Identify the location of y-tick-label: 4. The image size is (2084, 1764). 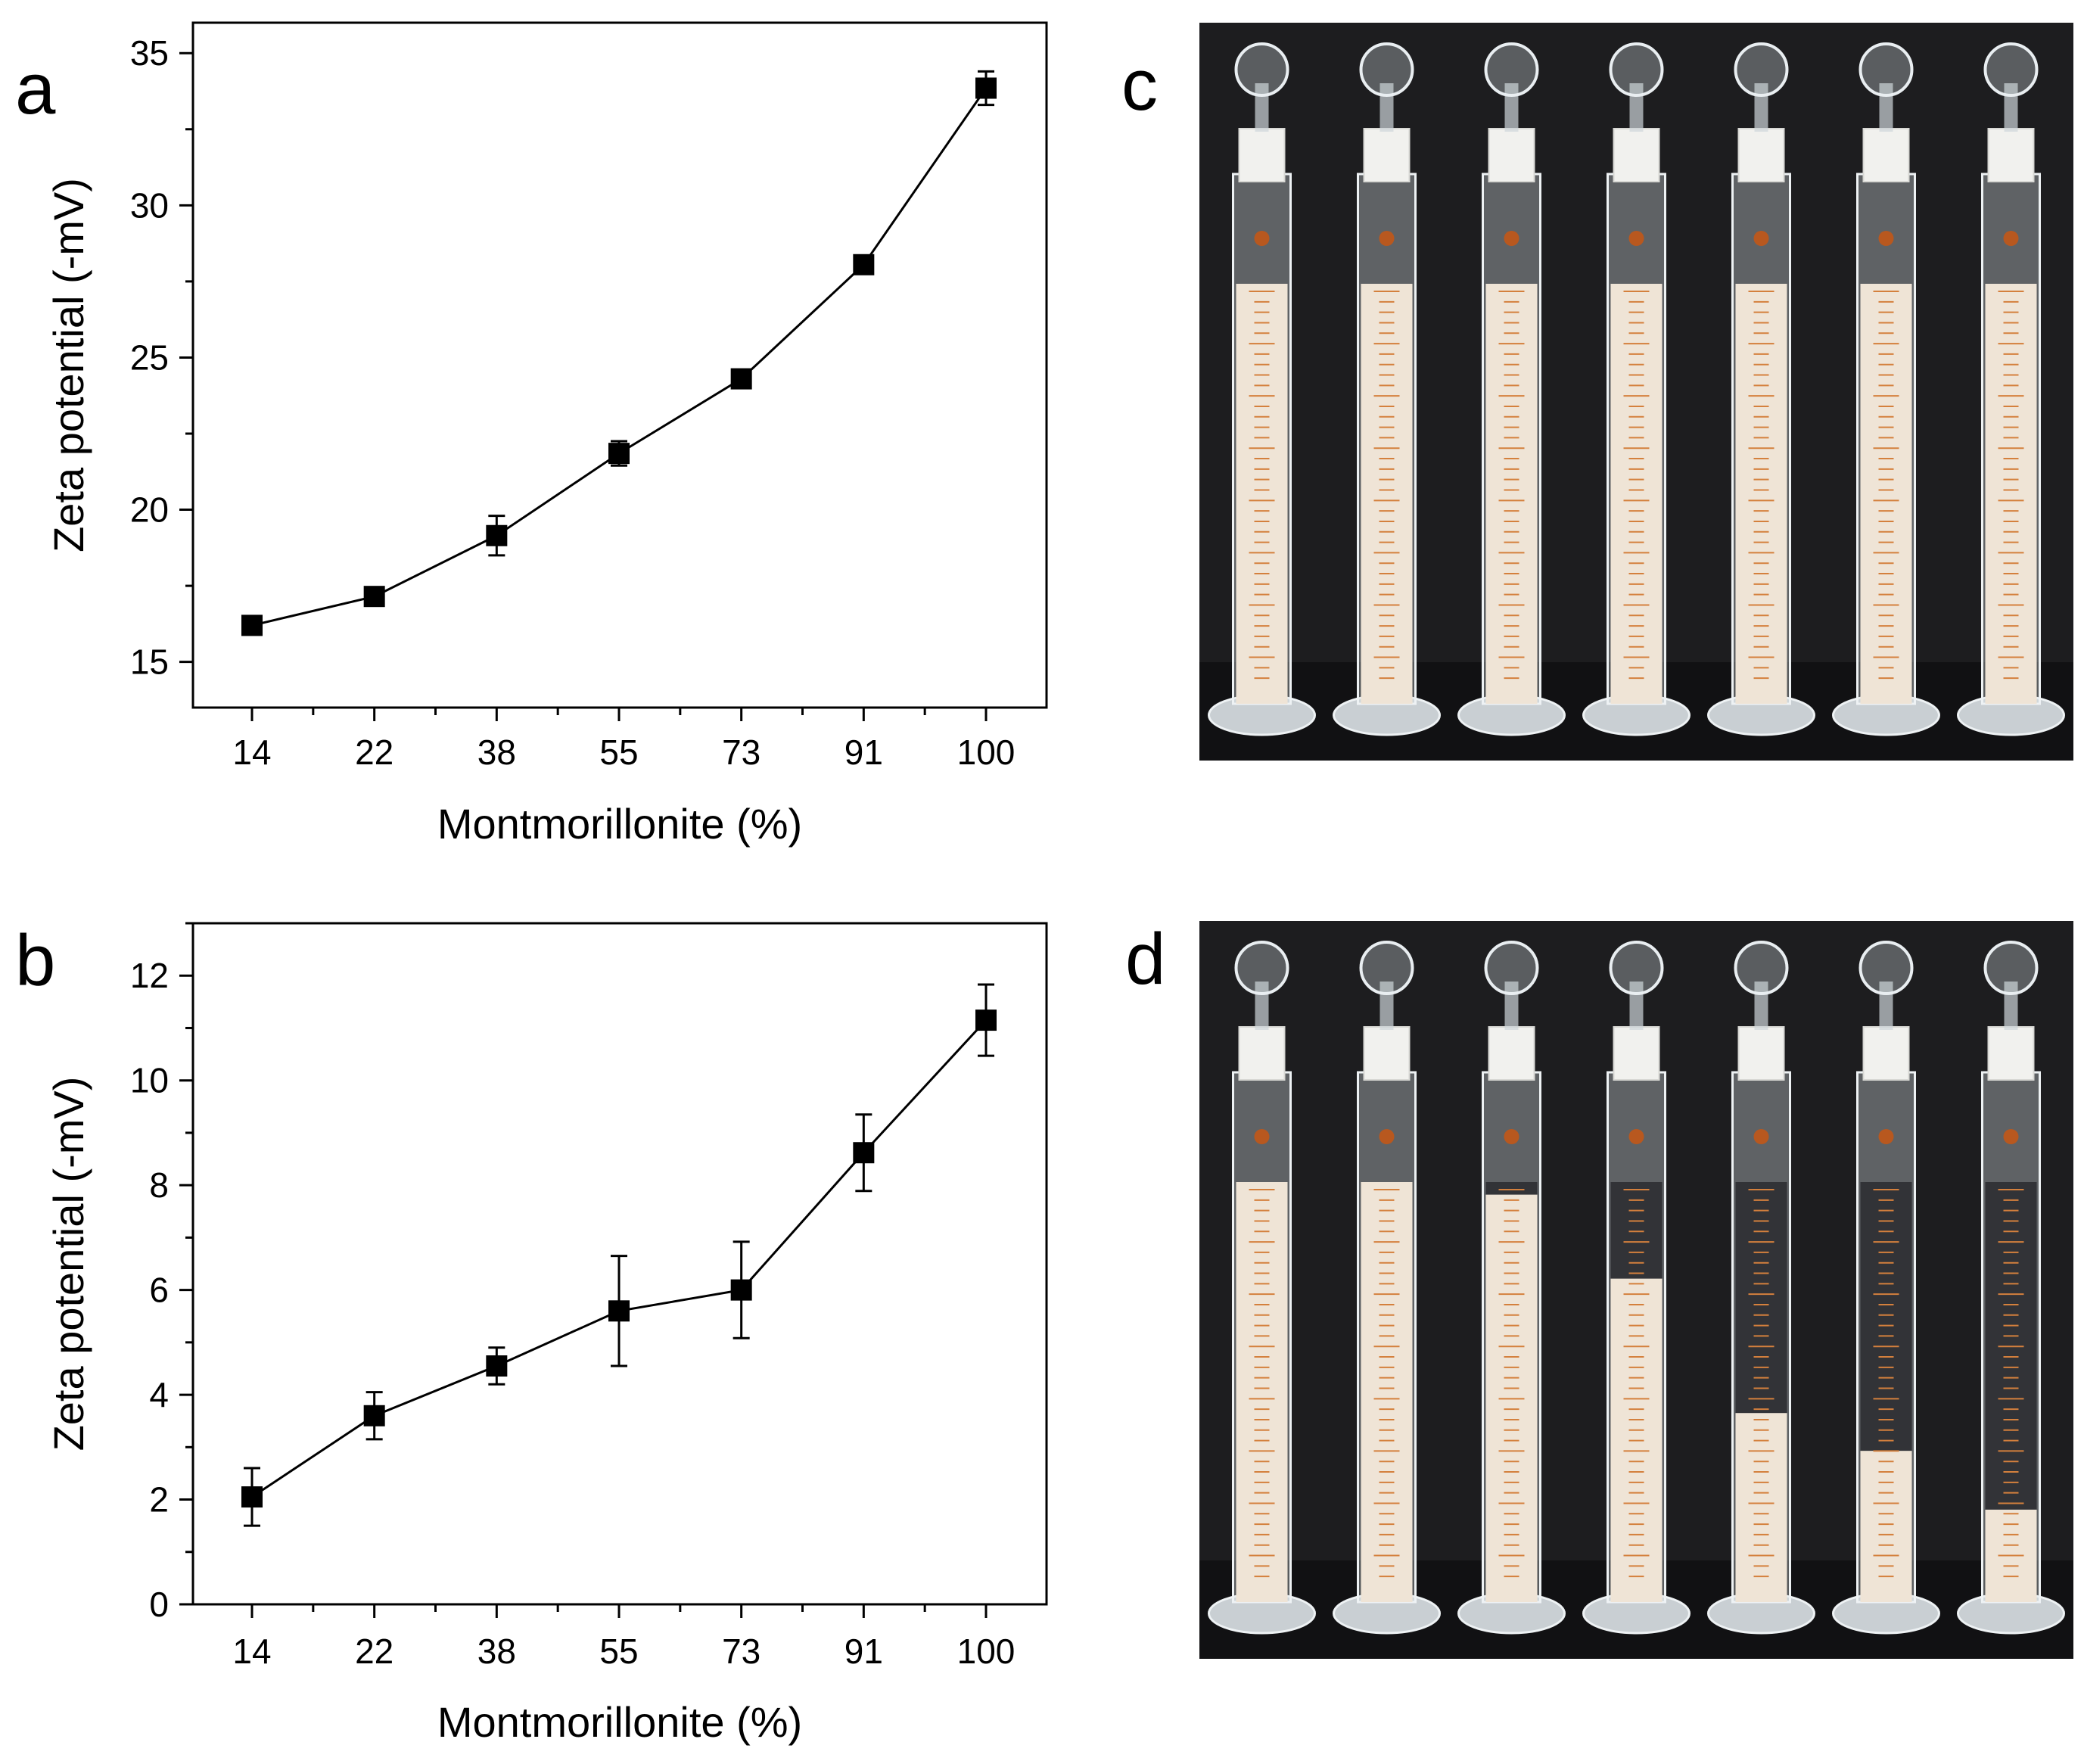
(159, 1394).